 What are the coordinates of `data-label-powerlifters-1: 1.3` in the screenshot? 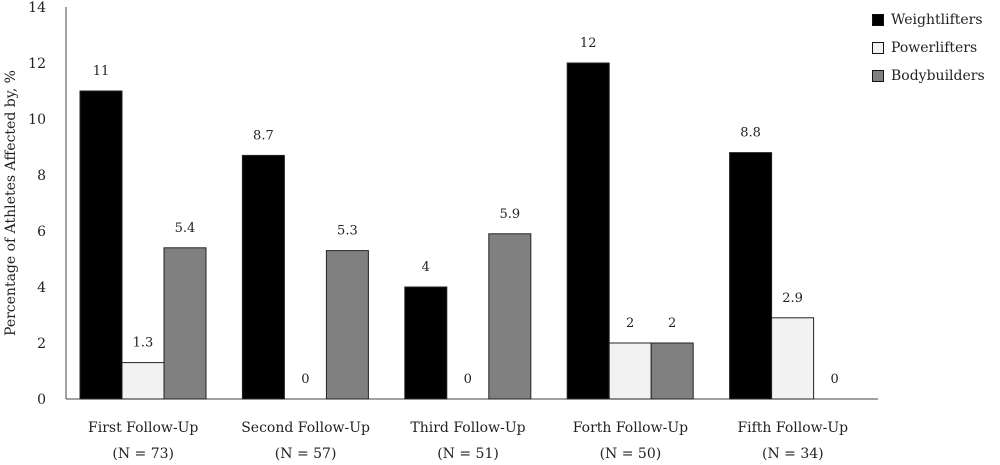 It's located at (143, 343).